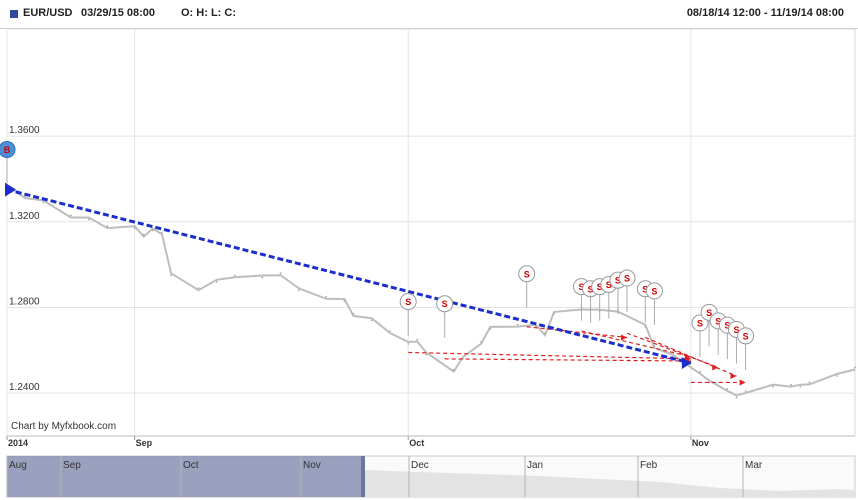  I want to click on symbol-color-icon, so click(14, 14).